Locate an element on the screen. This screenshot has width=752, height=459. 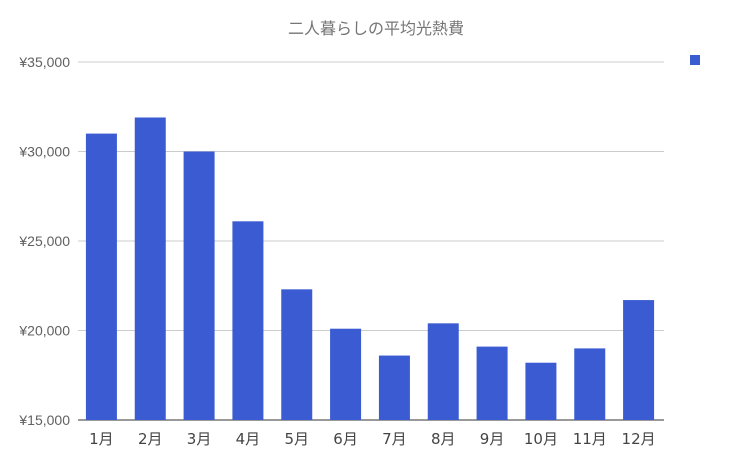
y-tick-label: ¥20,000 is located at coordinates (44, 331).